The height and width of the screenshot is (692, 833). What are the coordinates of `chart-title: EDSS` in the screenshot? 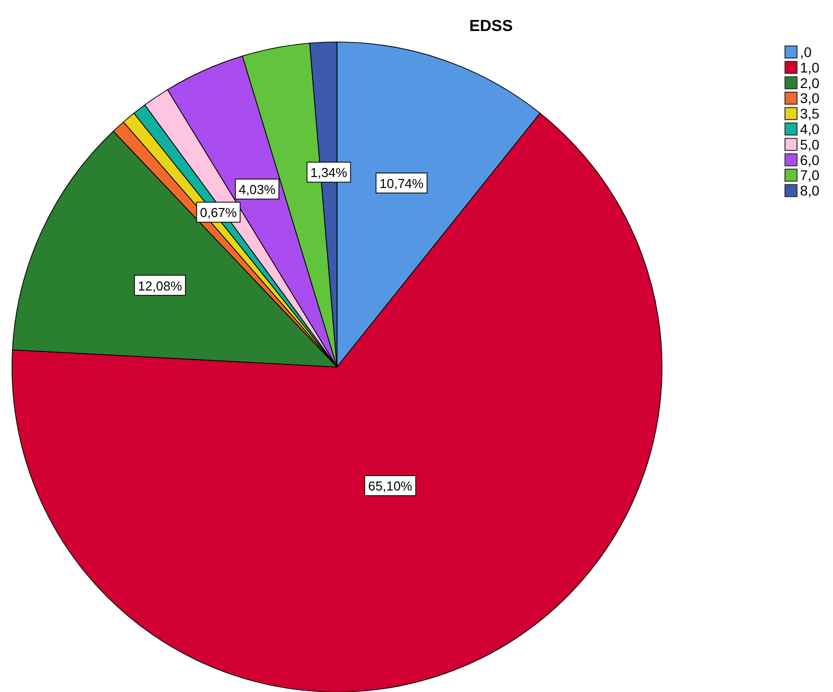 It's located at (491, 26).